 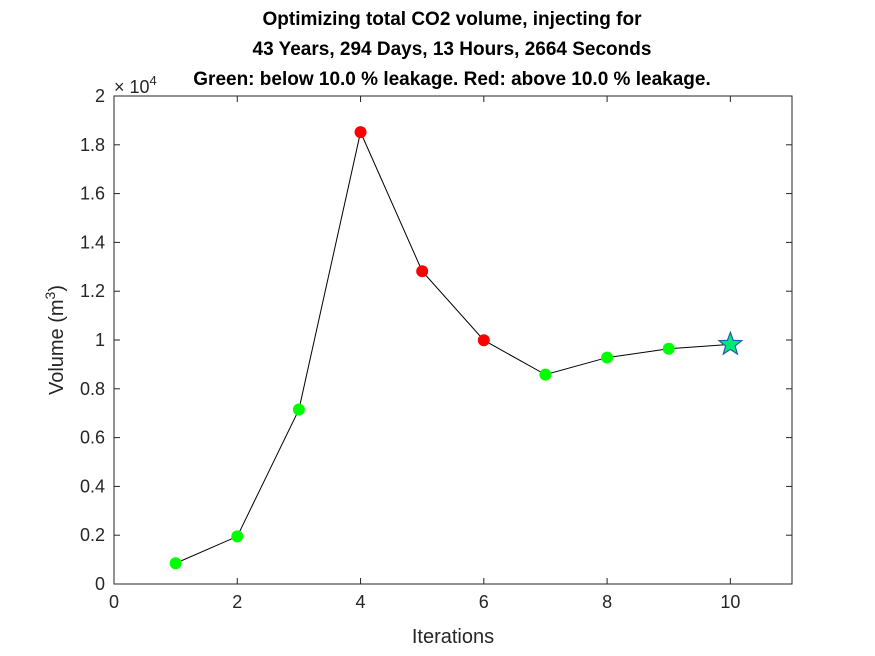 I want to click on x-tick-label: 2, so click(x=237, y=602).